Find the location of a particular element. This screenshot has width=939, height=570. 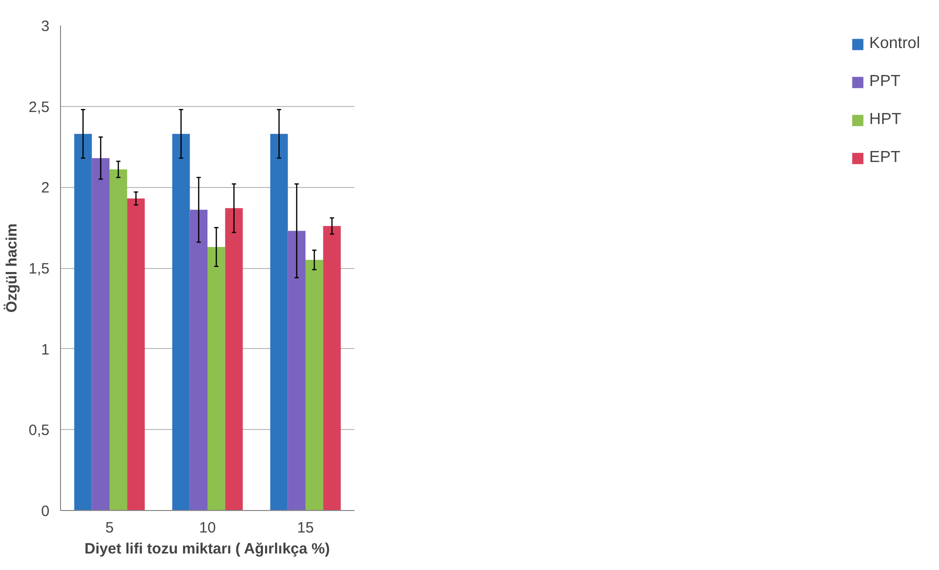

legend-label: EPT is located at coordinates (884, 158).